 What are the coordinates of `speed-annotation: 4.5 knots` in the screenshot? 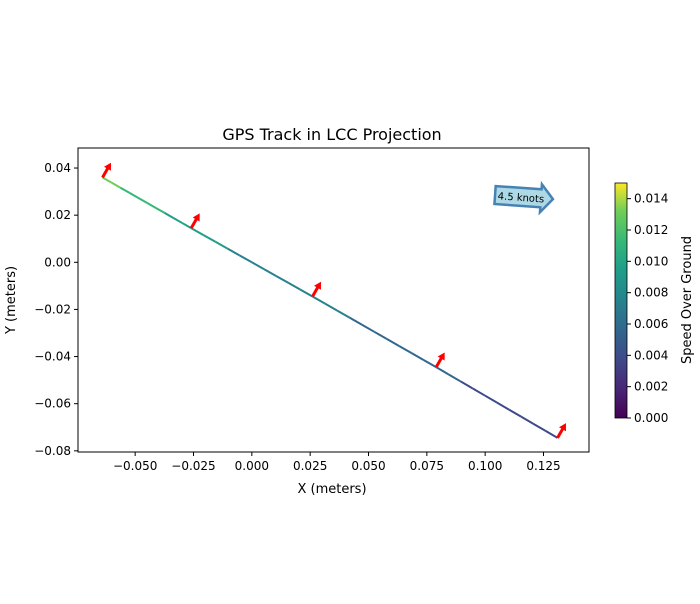 It's located at (524, 198).